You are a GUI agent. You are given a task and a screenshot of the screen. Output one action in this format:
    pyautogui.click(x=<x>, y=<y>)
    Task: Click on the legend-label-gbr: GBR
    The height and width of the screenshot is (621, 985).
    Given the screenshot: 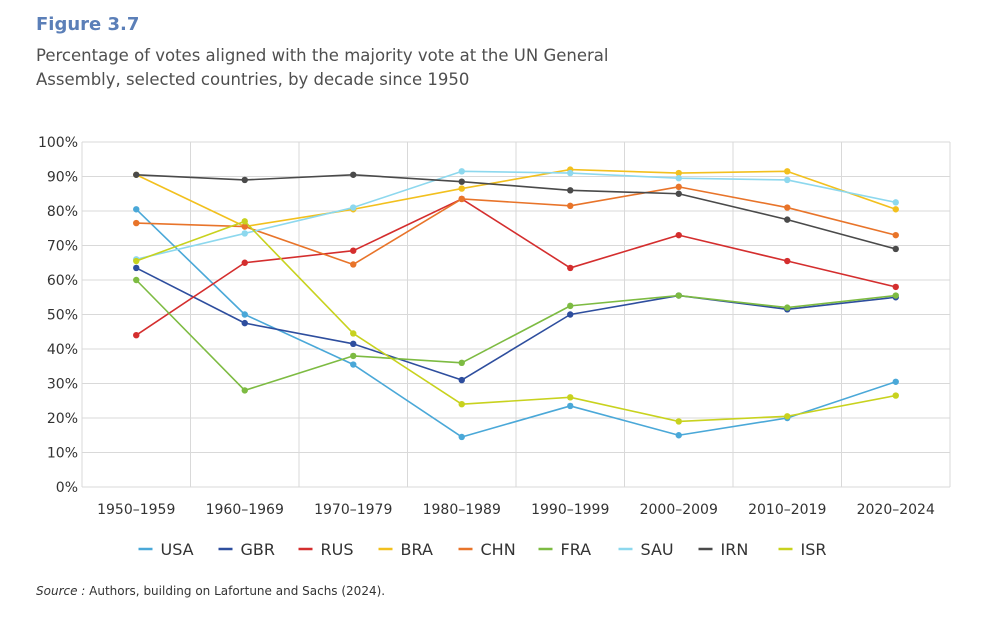 What is the action you would take?
    pyautogui.click(x=258, y=549)
    